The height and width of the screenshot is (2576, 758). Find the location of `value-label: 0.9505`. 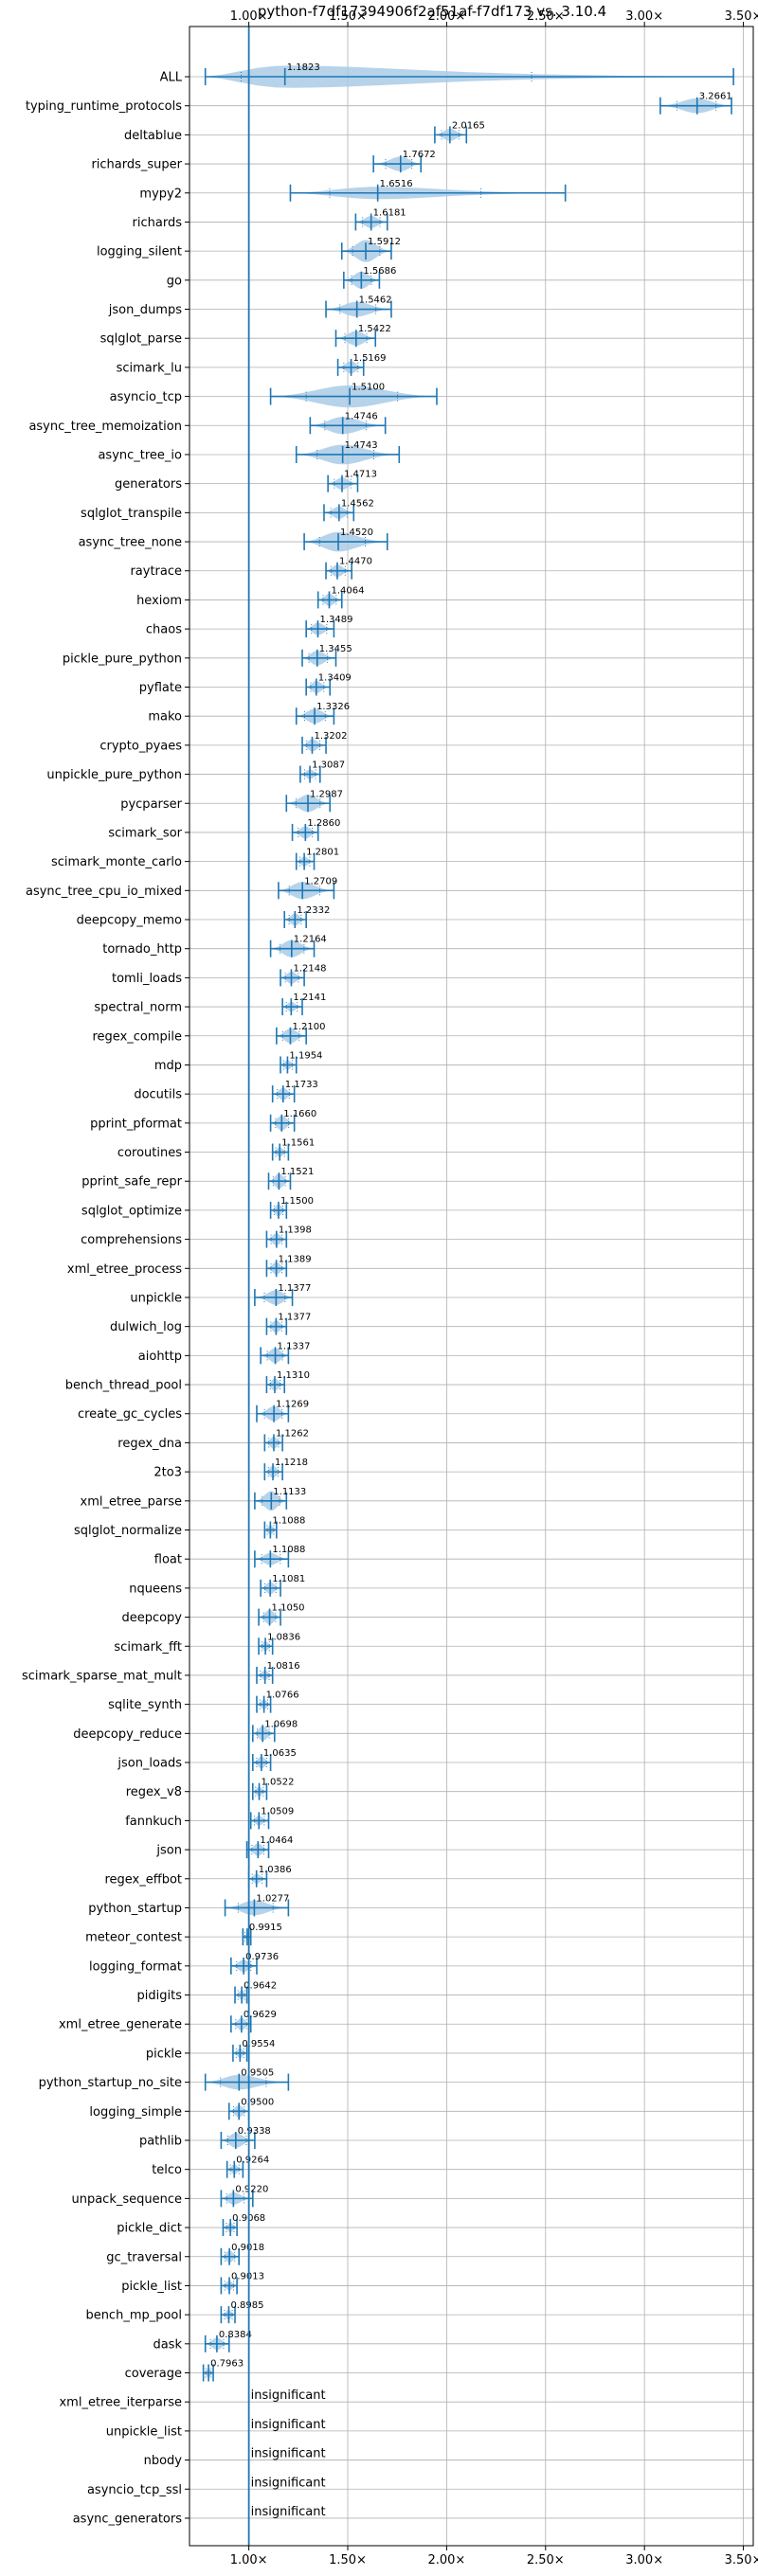

value-label: 0.9505 is located at coordinates (257, 2073).